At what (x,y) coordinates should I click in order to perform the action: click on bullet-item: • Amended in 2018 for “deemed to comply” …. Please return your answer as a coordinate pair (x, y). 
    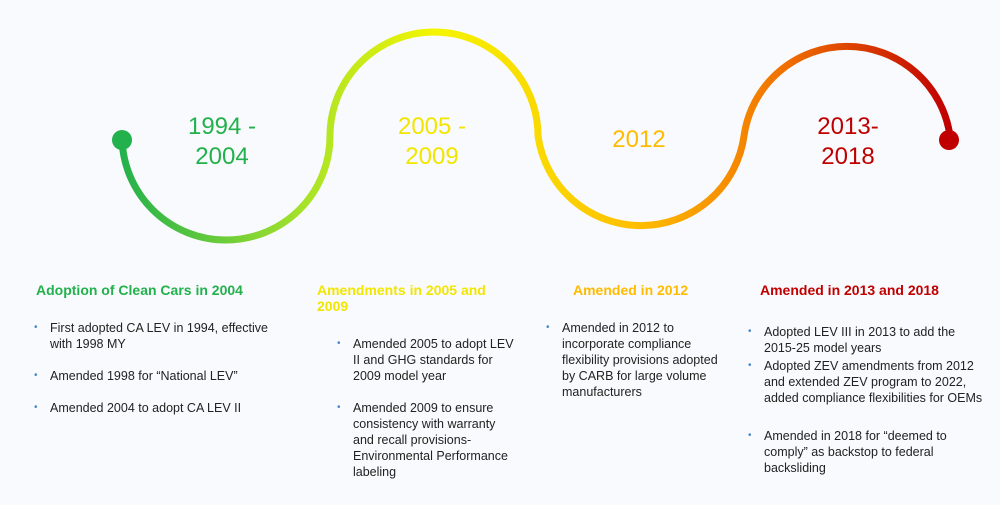
    Looking at the image, I should click on (847, 452).